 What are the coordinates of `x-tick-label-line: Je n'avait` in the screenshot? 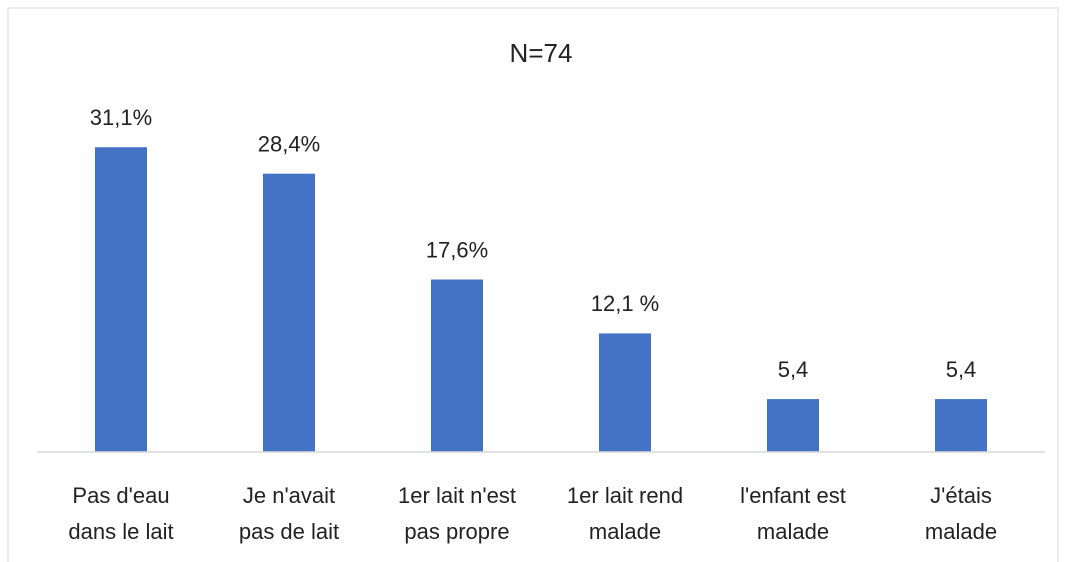 It's located at (289, 495).